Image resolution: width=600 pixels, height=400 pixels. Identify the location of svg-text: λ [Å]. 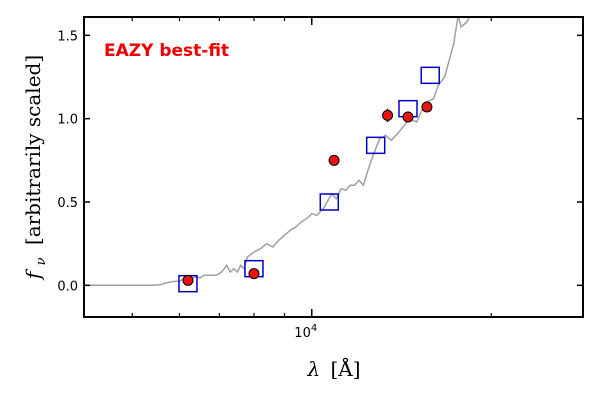
(333, 368).